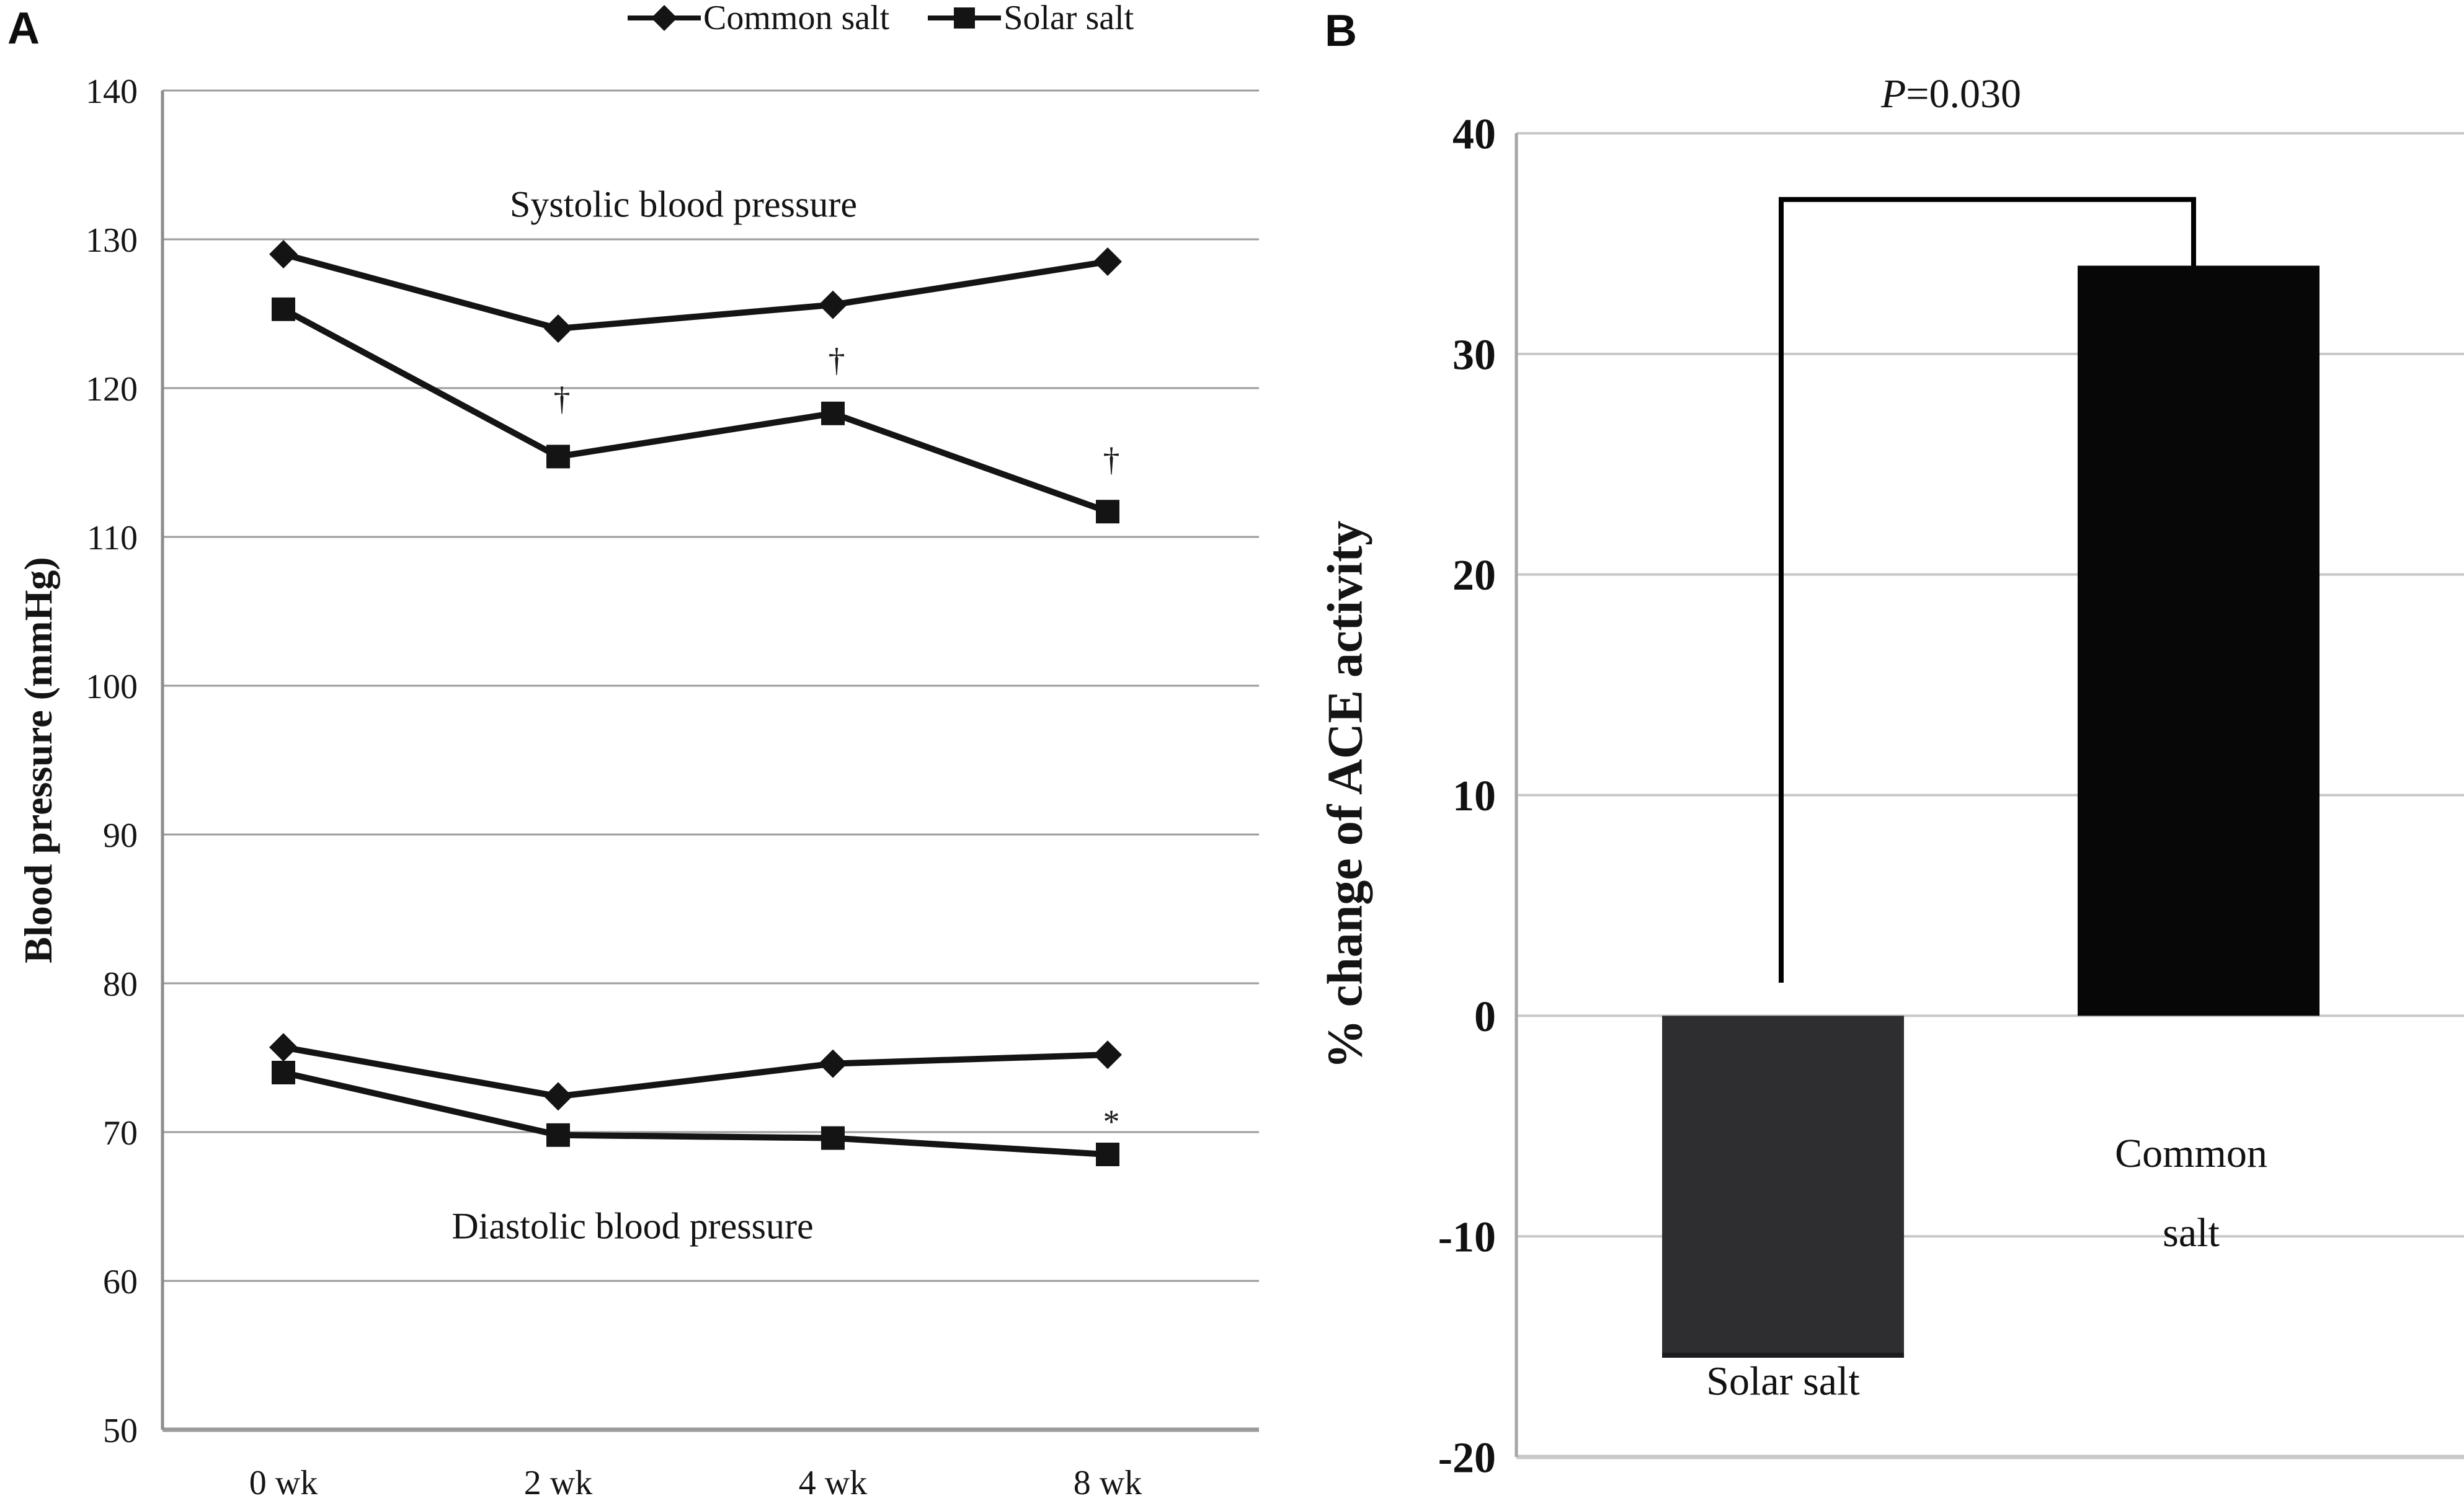 This screenshot has width=2464, height=1501. What do you see at coordinates (797, 19) in the screenshot?
I see `legend-label: Common salt` at bounding box center [797, 19].